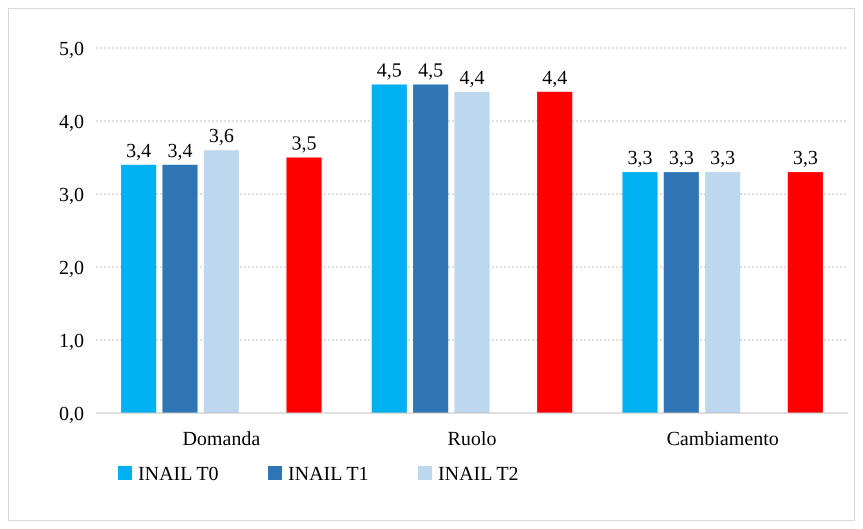 This screenshot has width=863, height=529. Describe the element at coordinates (221, 136) in the screenshot. I see `data-label: 3,6` at that location.